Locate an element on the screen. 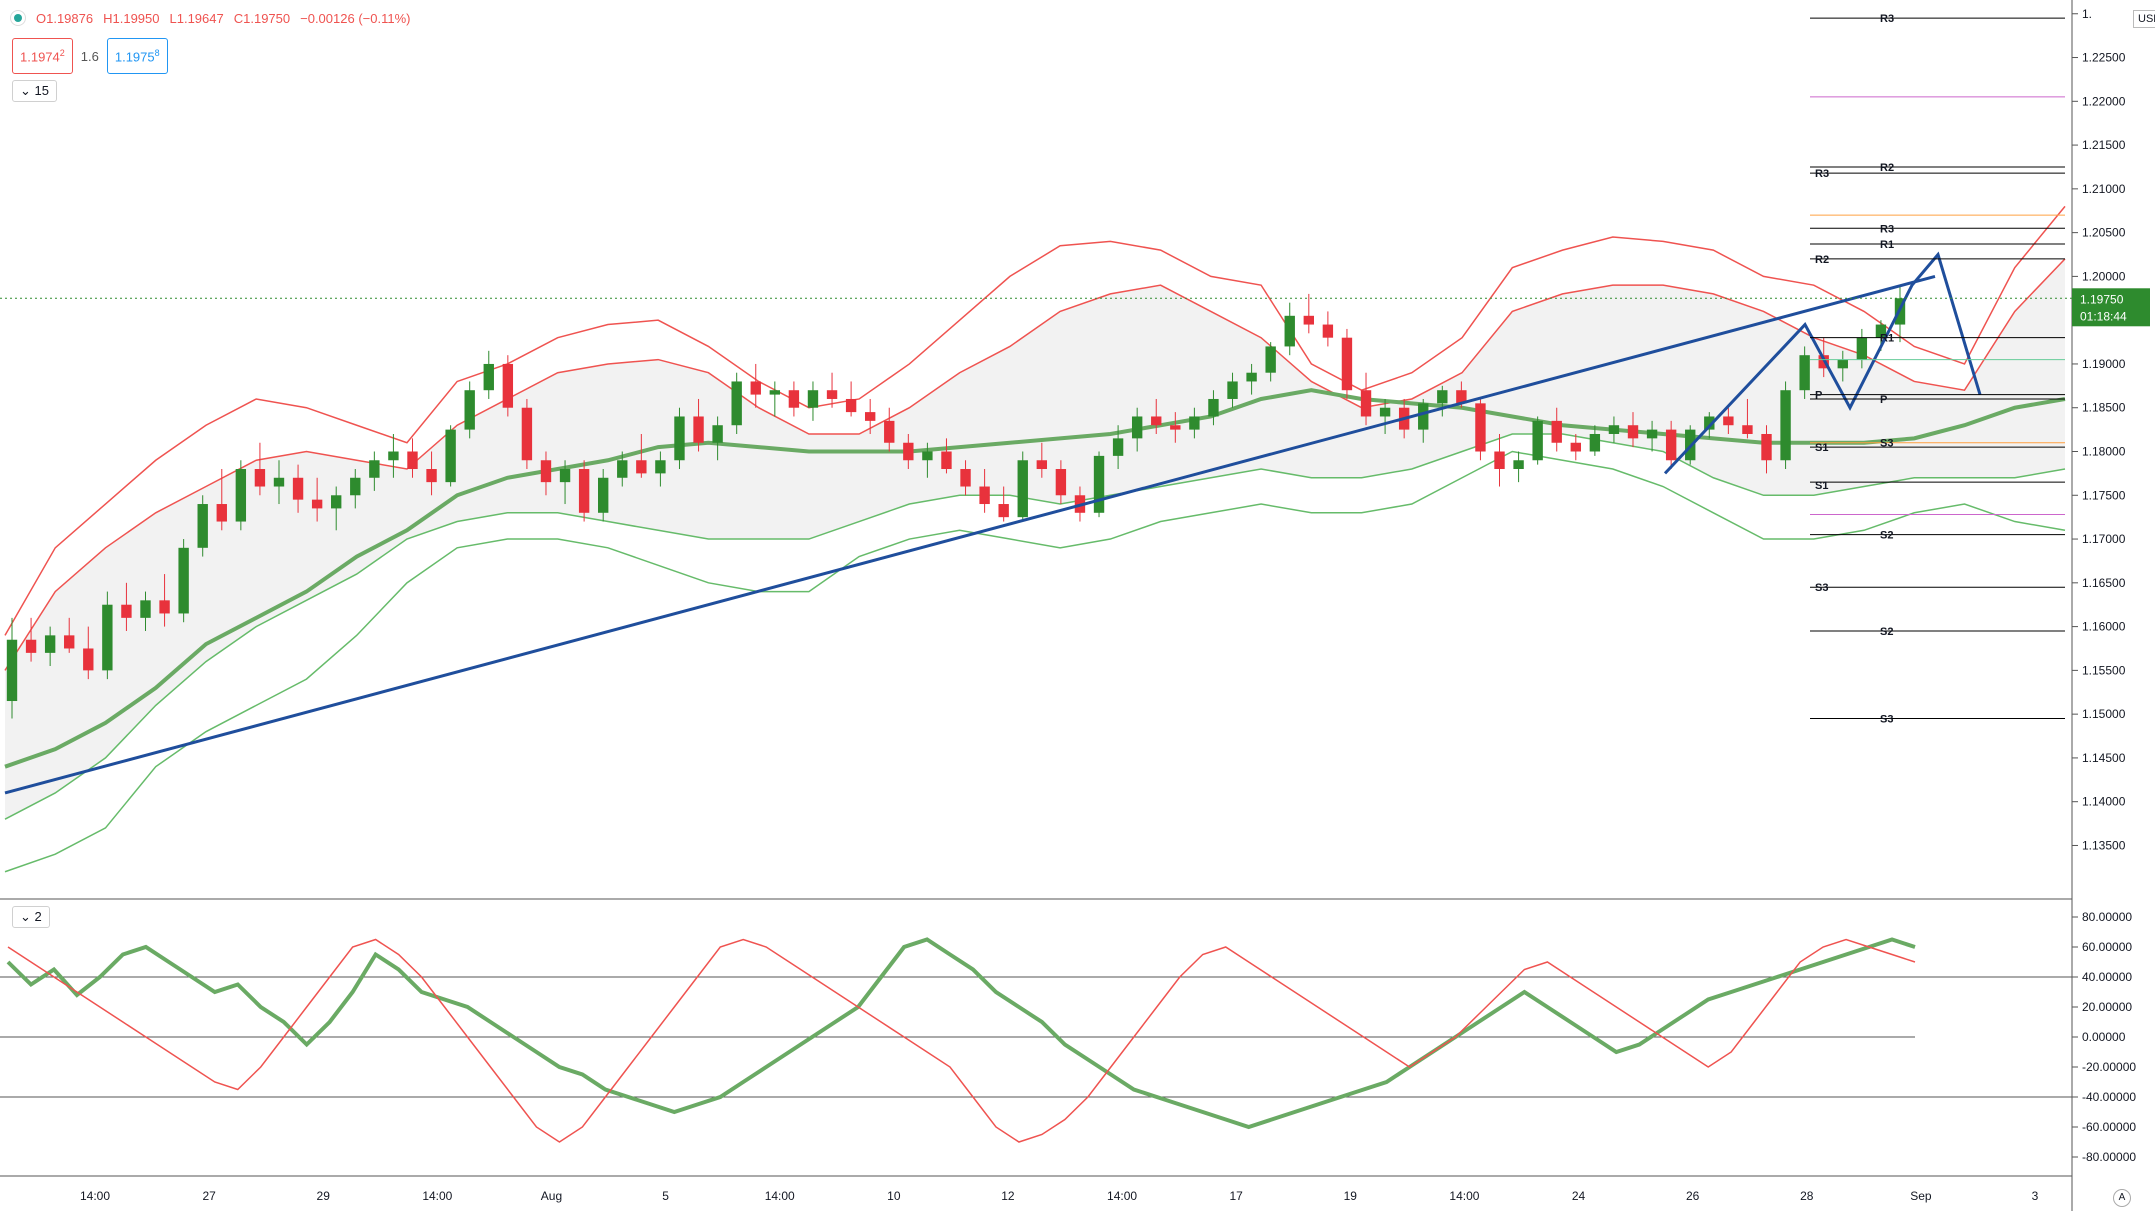  time-tick-label: 29 is located at coordinates (324, 1196).